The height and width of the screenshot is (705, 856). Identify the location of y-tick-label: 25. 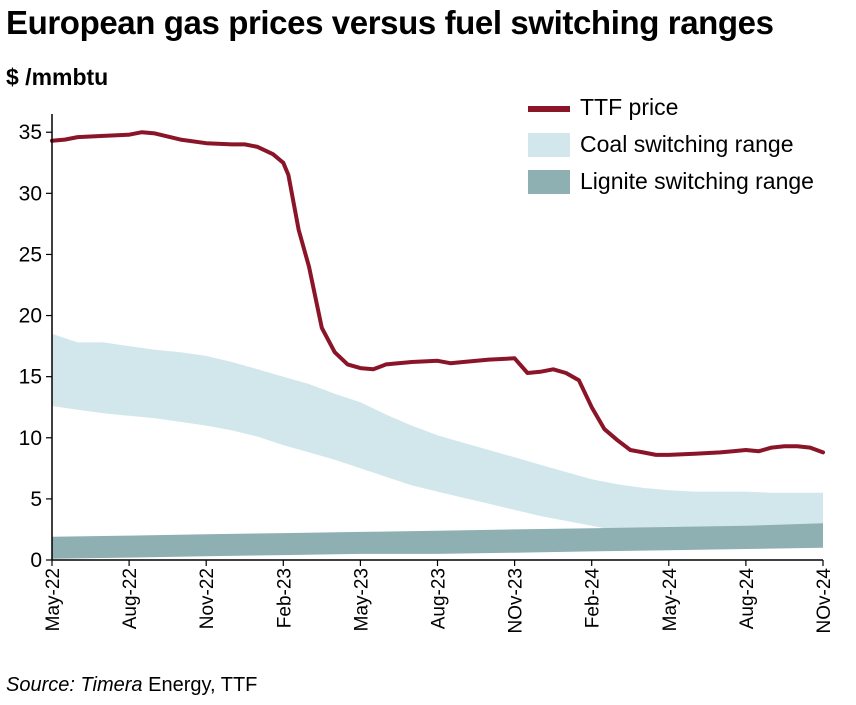
(30, 254).